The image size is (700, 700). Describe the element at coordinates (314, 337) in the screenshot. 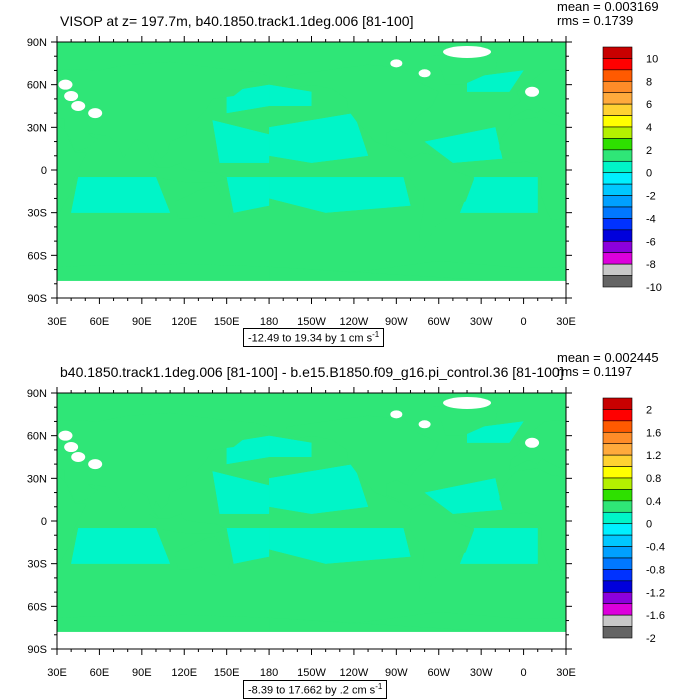

I see `panel1-range-box: -12.49 to 19.34 by 1 cm s-1` at that location.